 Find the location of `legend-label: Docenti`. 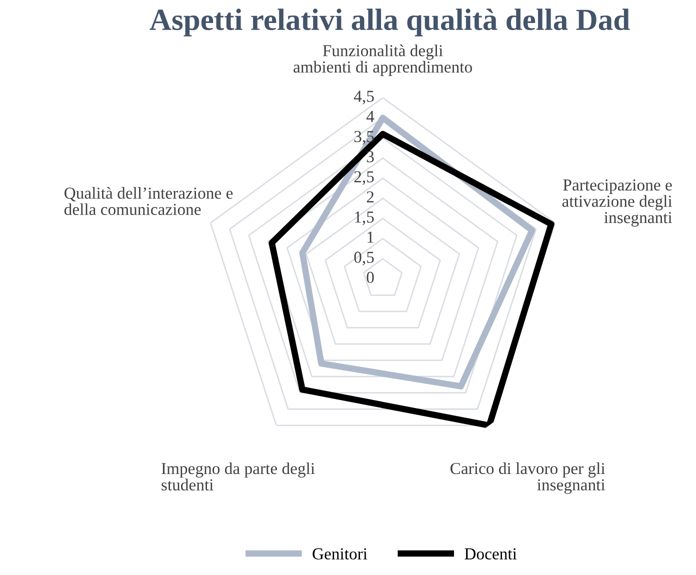

legend-label: Docenti is located at coordinates (490, 554).